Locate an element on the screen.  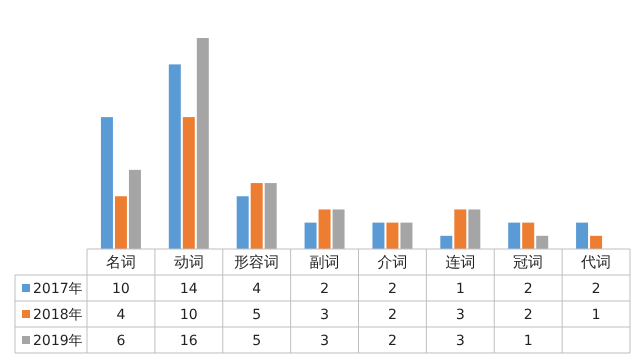
legend-label: 2018年 is located at coordinates (58, 315).